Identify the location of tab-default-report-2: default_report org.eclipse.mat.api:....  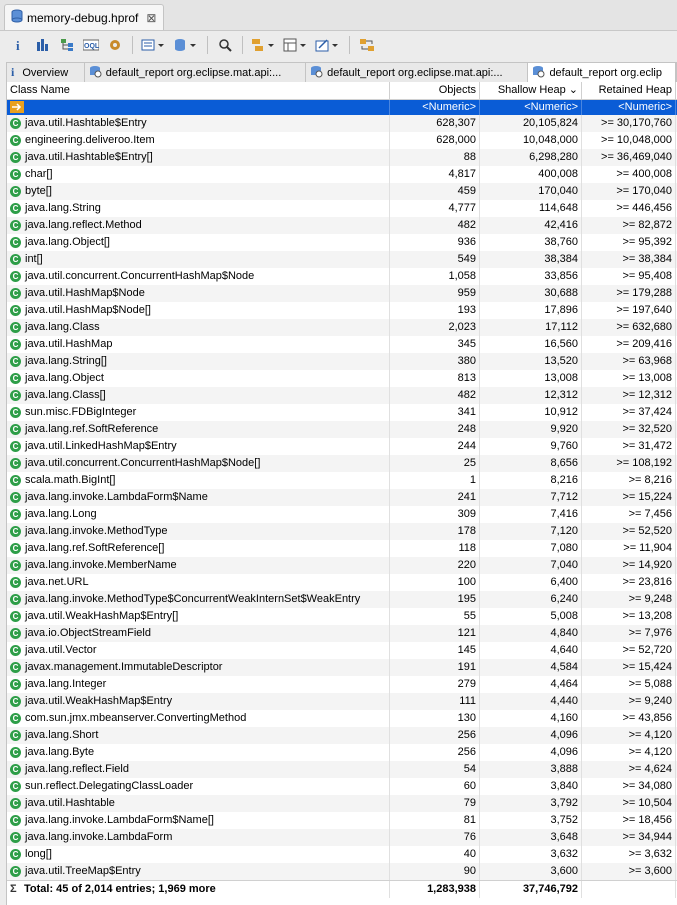
(417, 72).